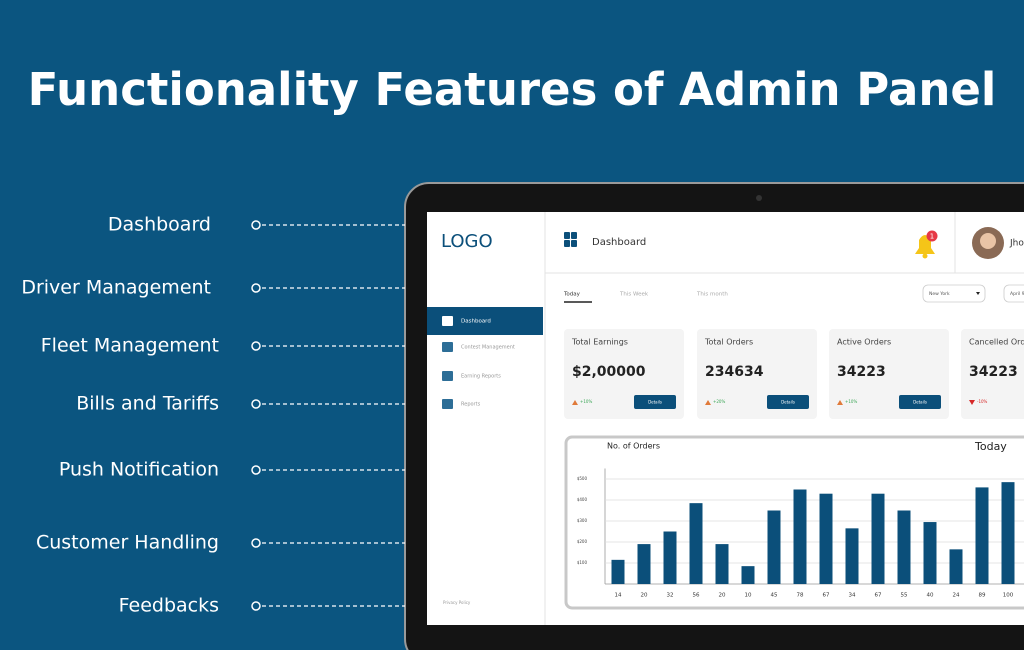  What do you see at coordinates (488, 348) in the screenshot?
I see `nav-item: Contest Management` at bounding box center [488, 348].